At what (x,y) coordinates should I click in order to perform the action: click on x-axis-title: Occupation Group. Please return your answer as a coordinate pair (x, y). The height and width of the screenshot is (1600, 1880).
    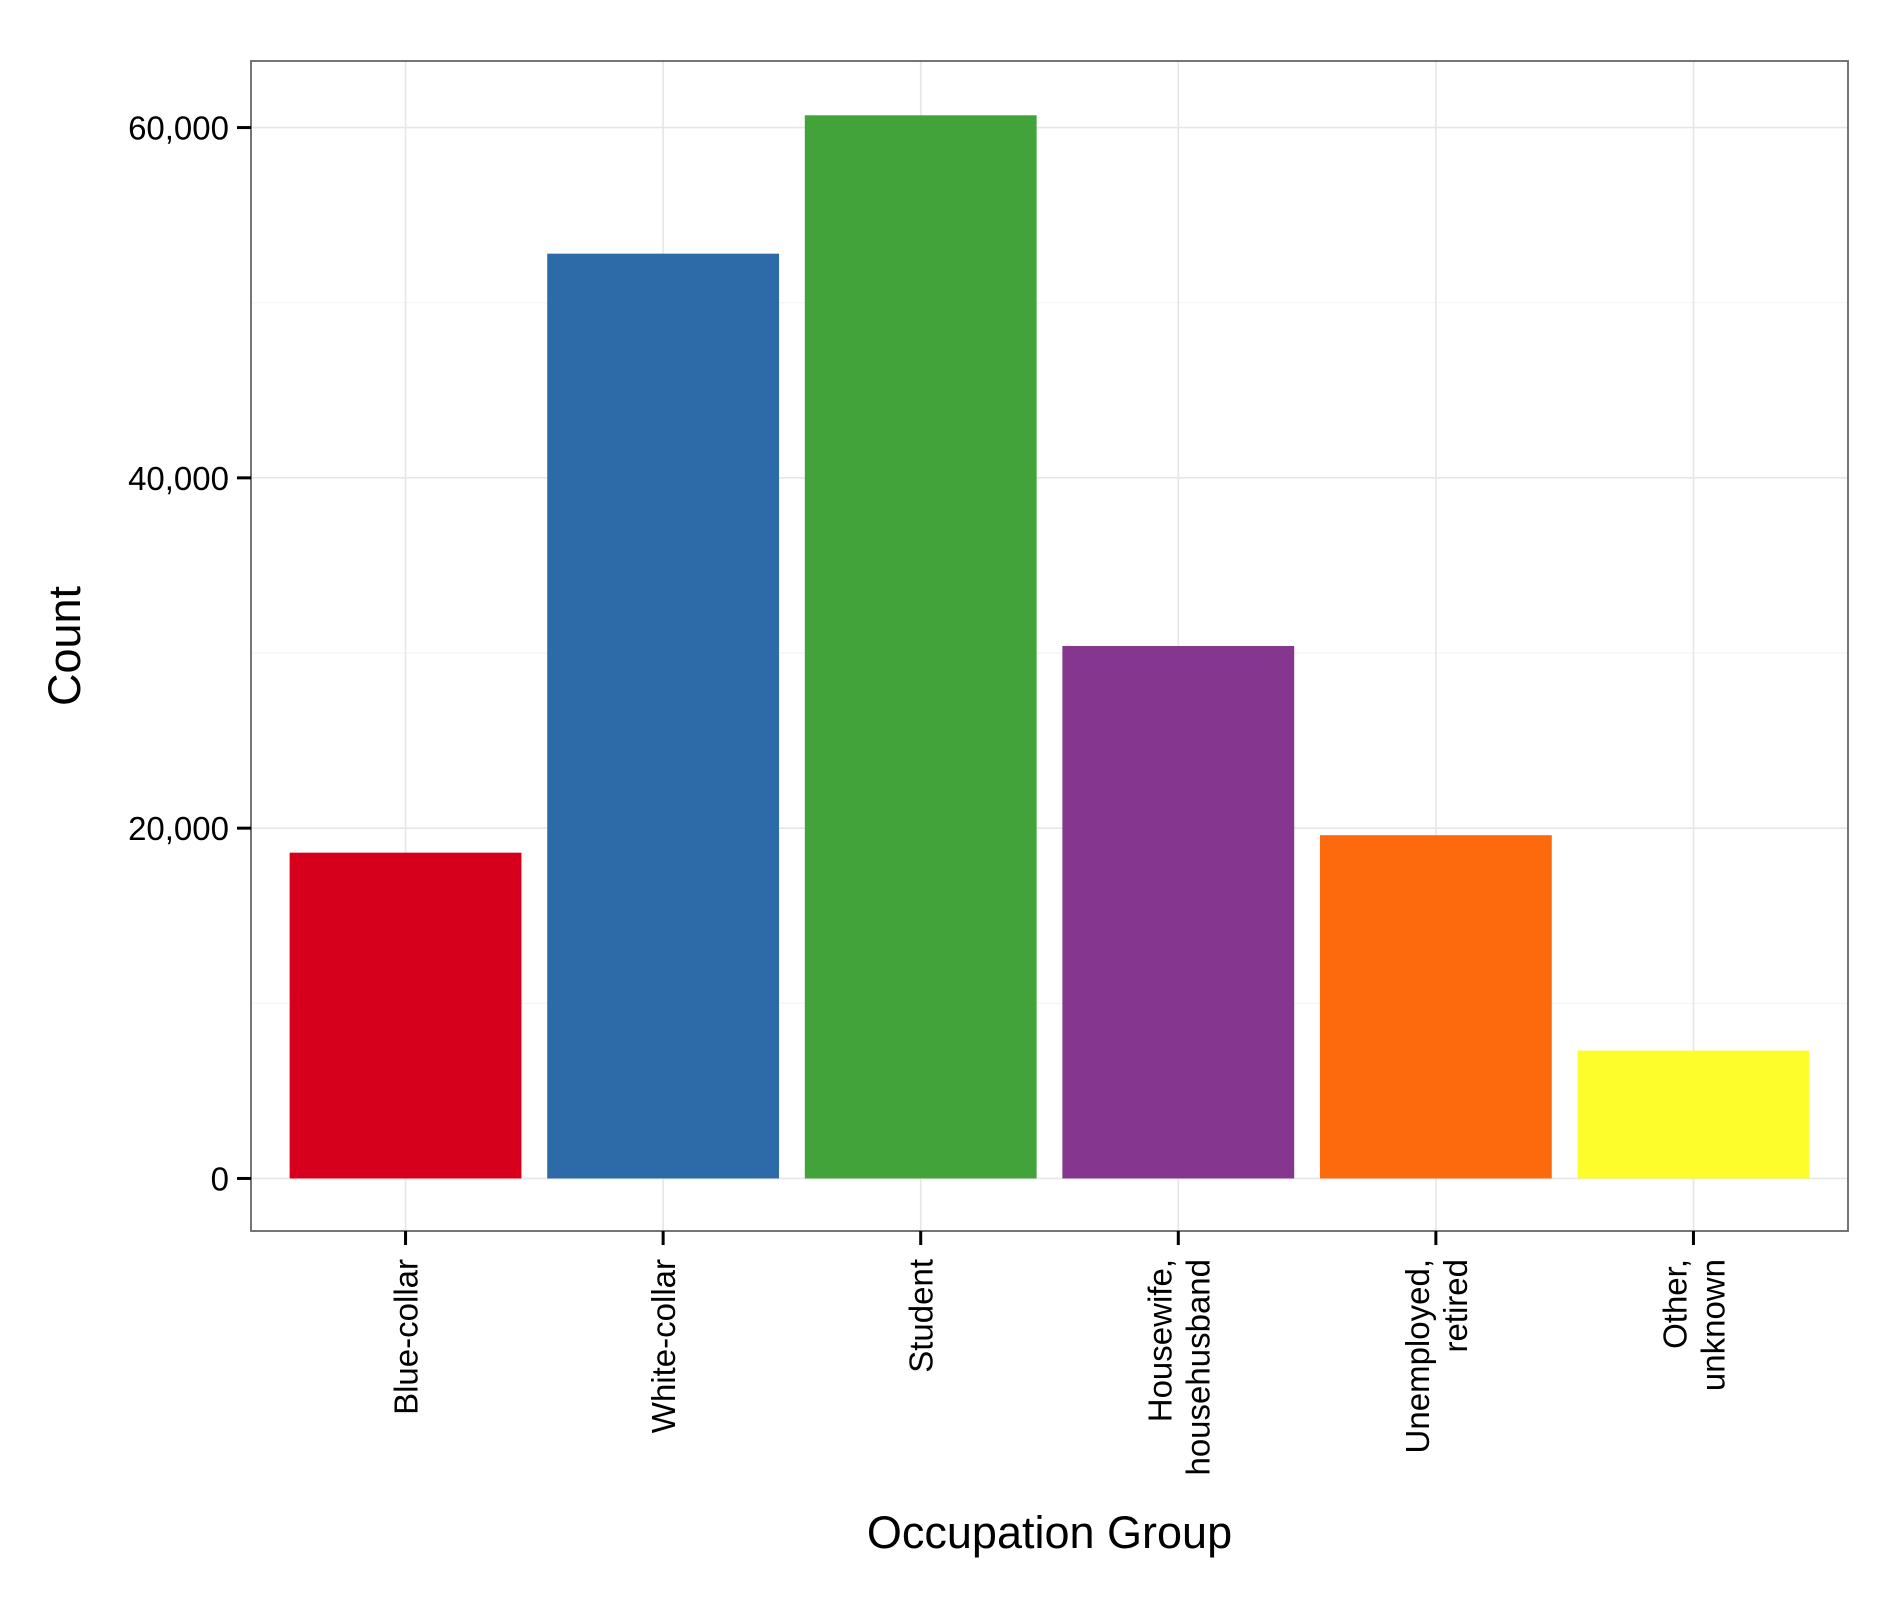
    Looking at the image, I should click on (1049, 1532).